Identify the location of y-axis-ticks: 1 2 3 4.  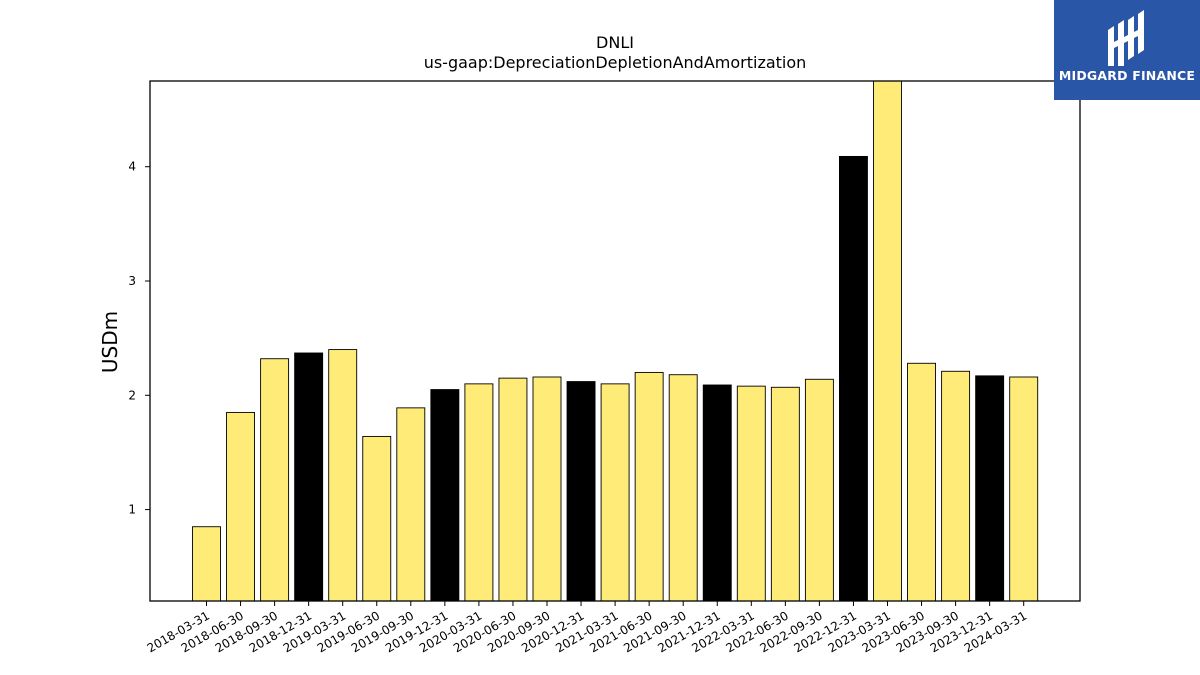
(139, 338).